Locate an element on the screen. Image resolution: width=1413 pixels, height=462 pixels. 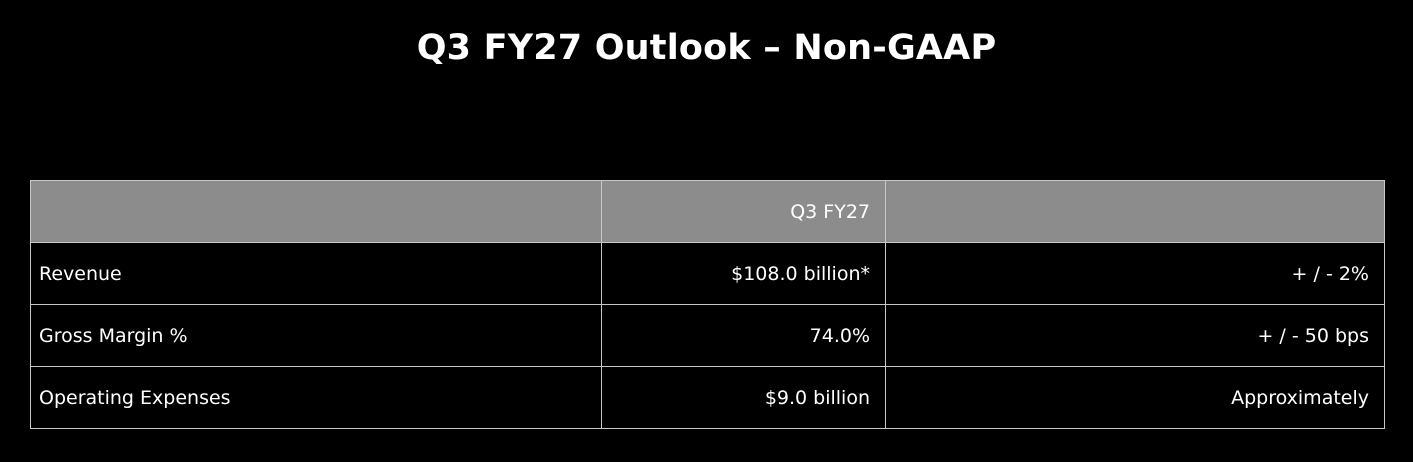
header-cell-range is located at coordinates (1135, 211).